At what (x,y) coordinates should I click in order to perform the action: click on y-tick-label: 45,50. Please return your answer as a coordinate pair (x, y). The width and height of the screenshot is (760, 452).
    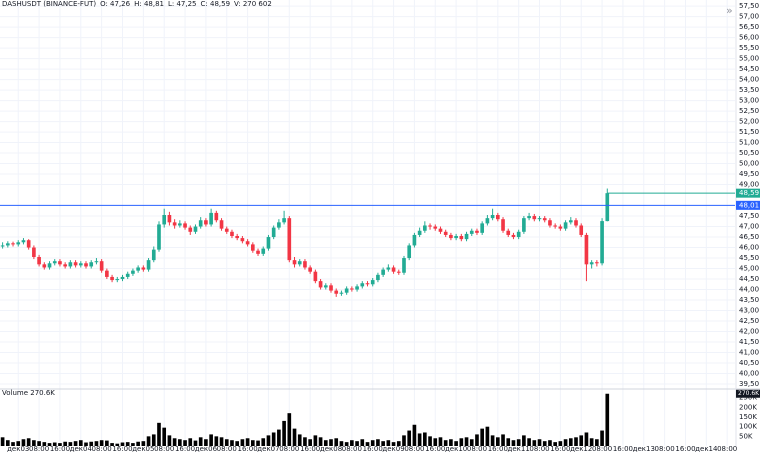
    Looking at the image, I should click on (749, 258).